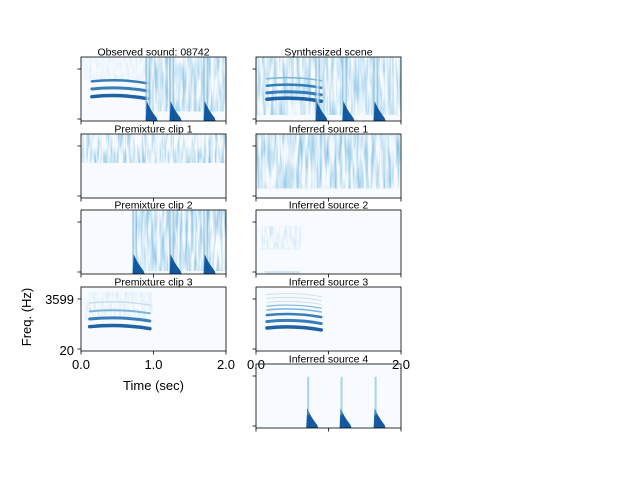 Image resolution: width=640 pixels, height=480 pixels. What do you see at coordinates (328, 319) in the screenshot?
I see `panel-background` at bounding box center [328, 319].